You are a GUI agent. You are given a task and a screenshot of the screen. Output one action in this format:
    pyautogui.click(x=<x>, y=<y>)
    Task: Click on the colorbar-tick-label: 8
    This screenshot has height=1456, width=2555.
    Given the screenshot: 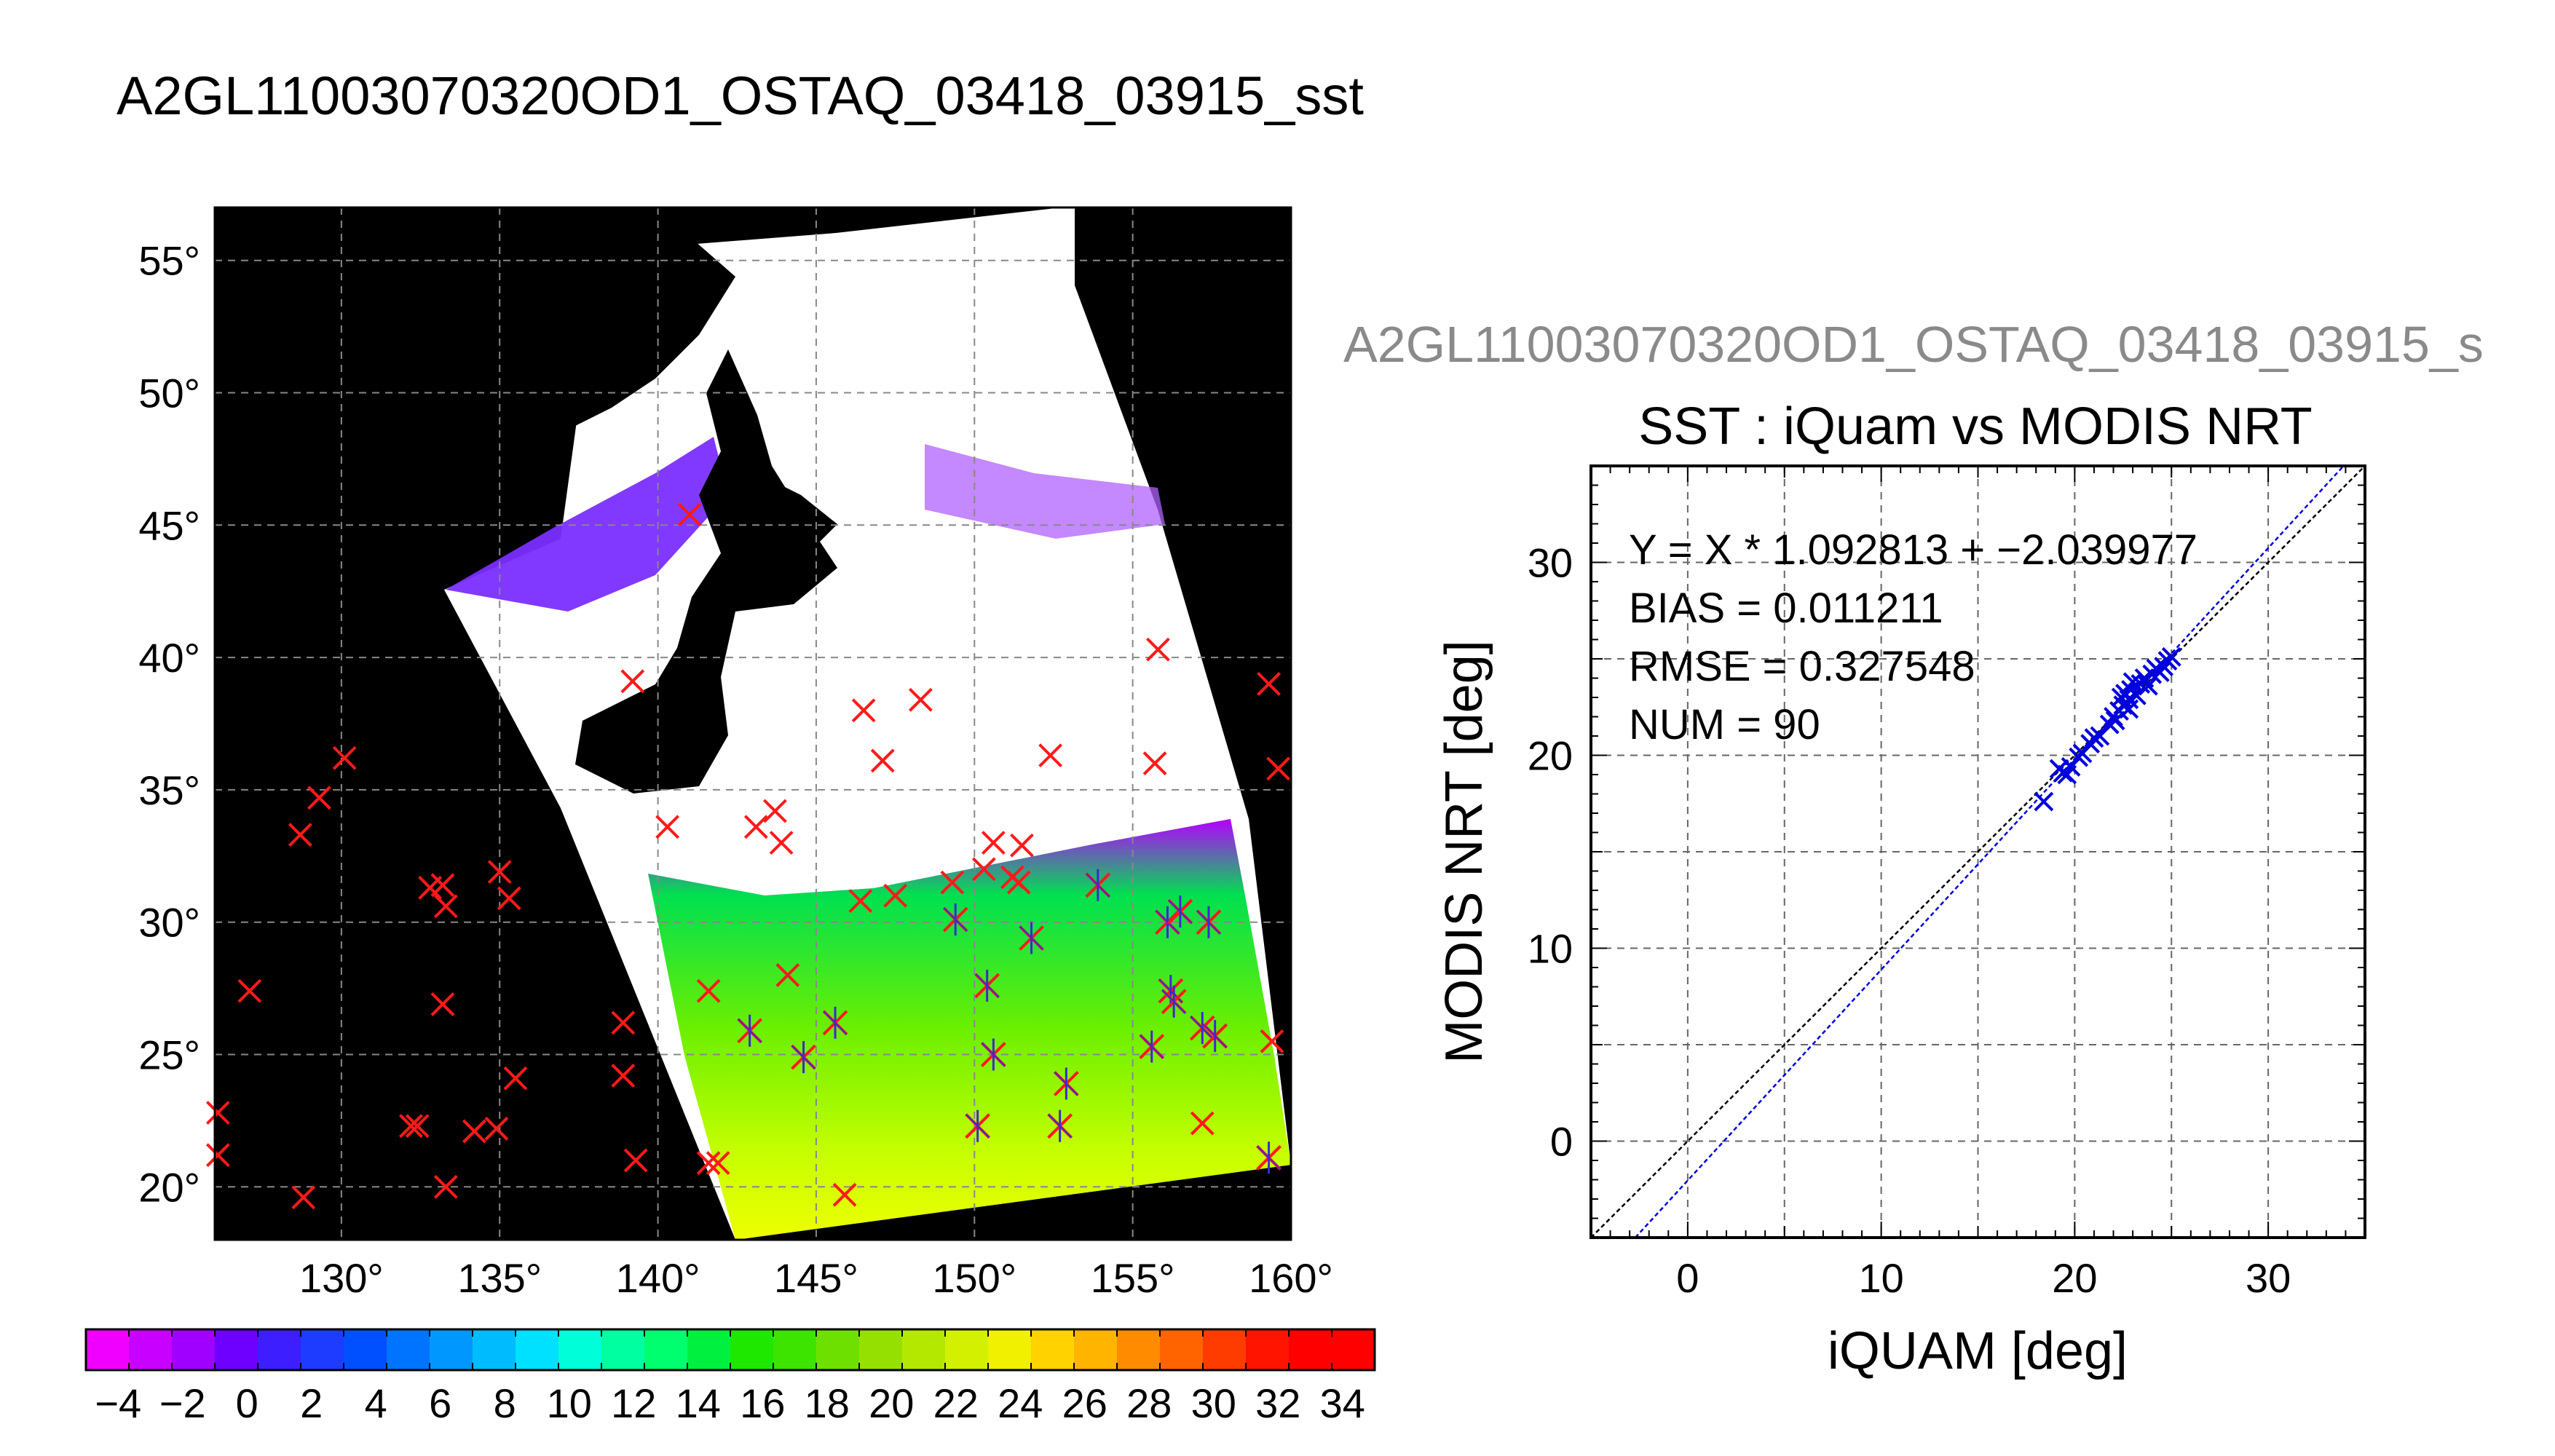 What is the action you would take?
    pyautogui.click(x=505, y=1403)
    